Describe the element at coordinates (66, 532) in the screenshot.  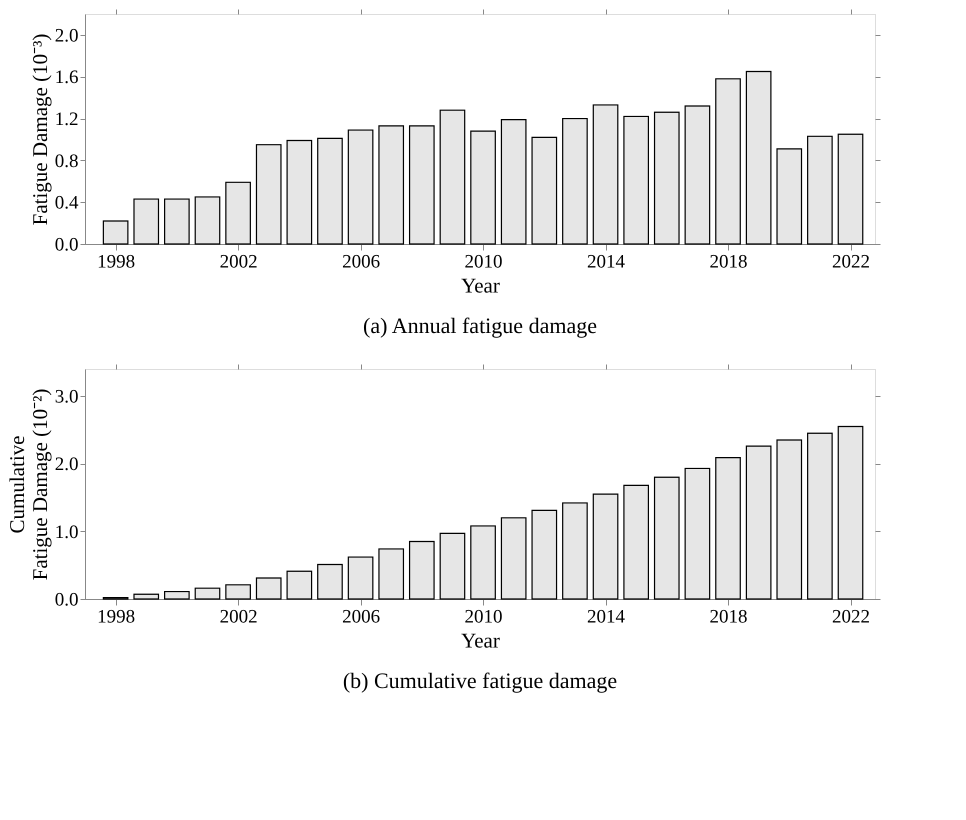
I see `y-tick-label: 1.0` at that location.